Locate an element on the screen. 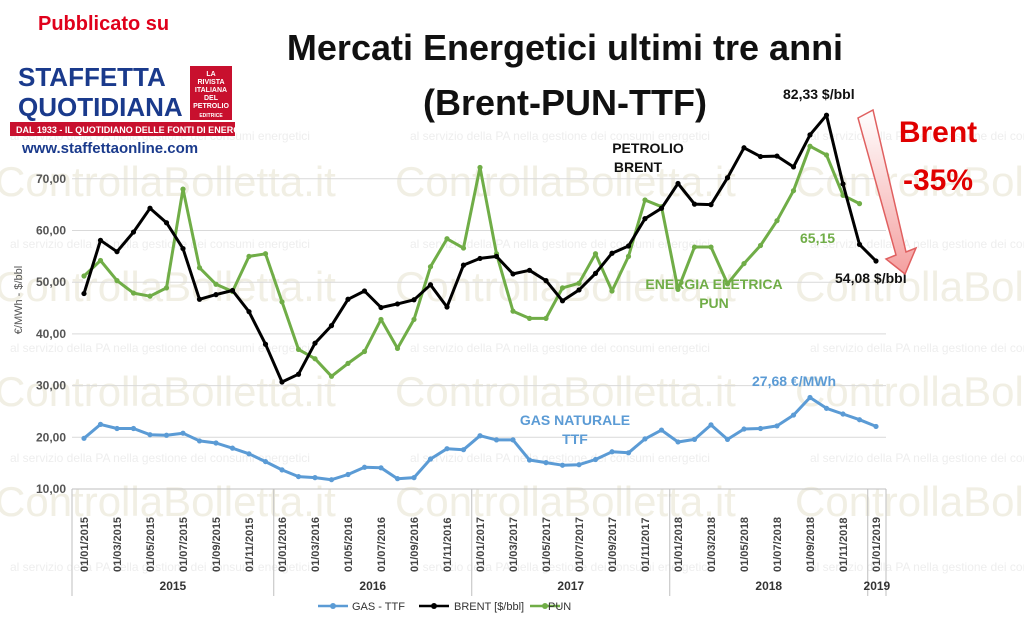 The image size is (1024, 622). website: www.staffettaonline.com is located at coordinates (109, 148).